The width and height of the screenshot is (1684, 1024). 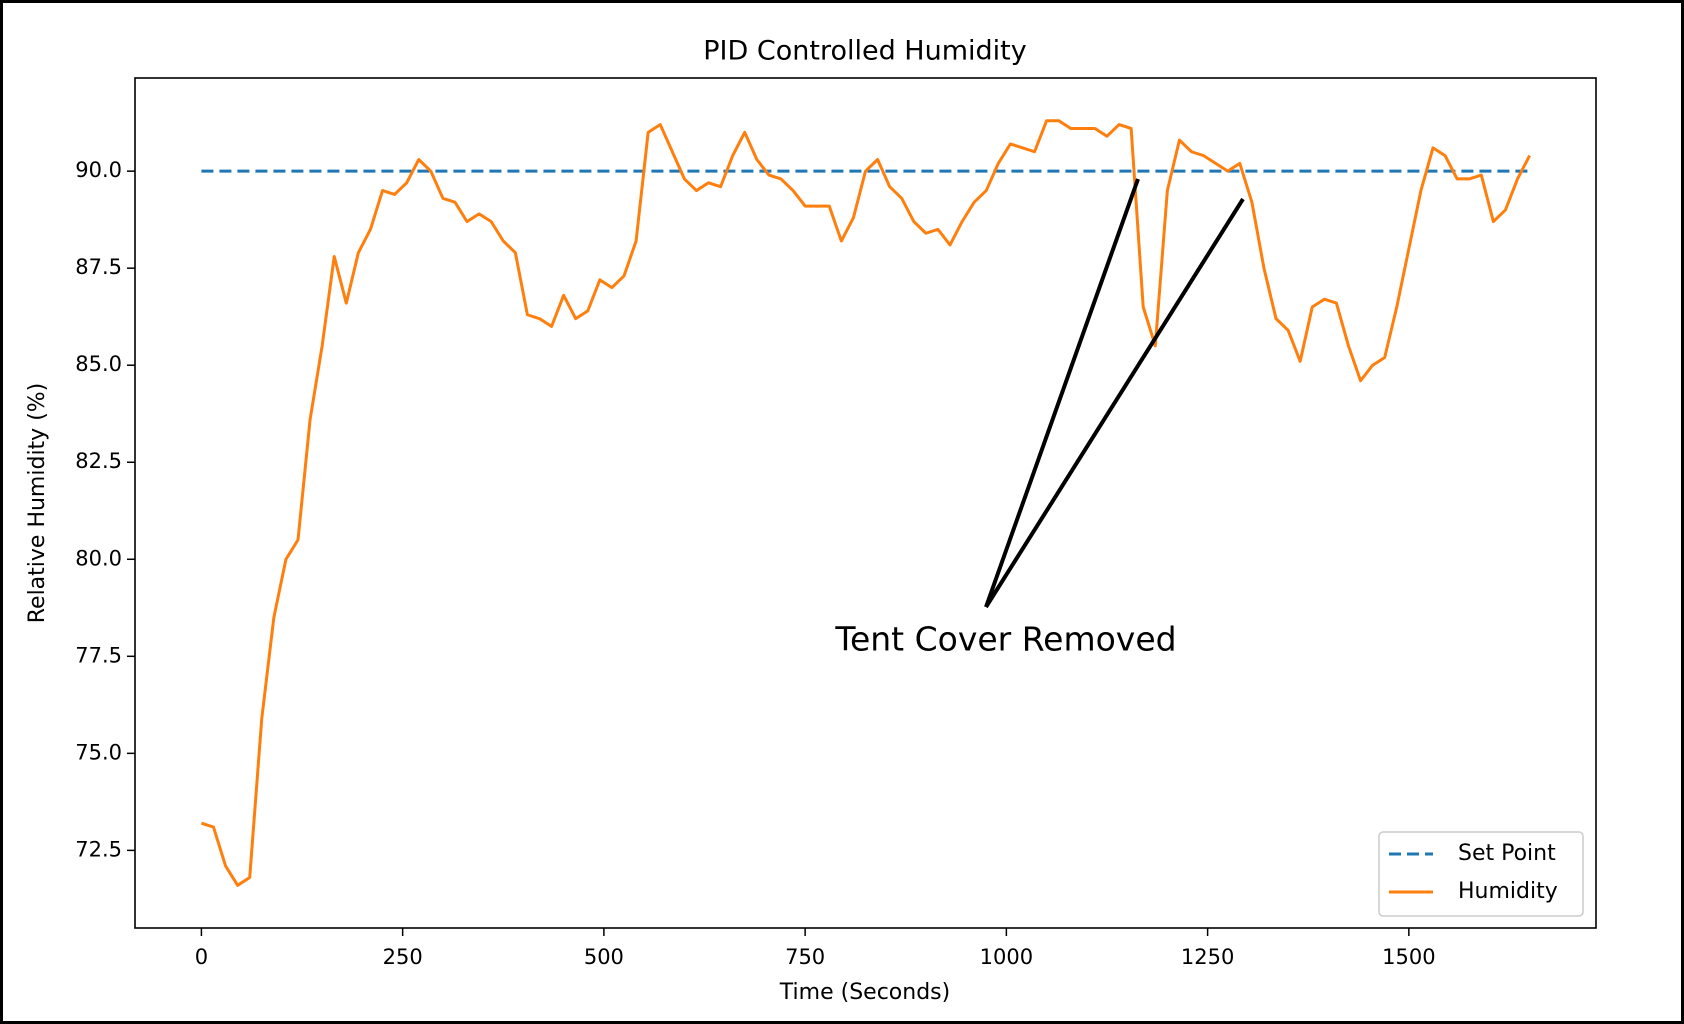 What do you see at coordinates (98, 655) in the screenshot?
I see `y-tick-label: 77.5` at bounding box center [98, 655].